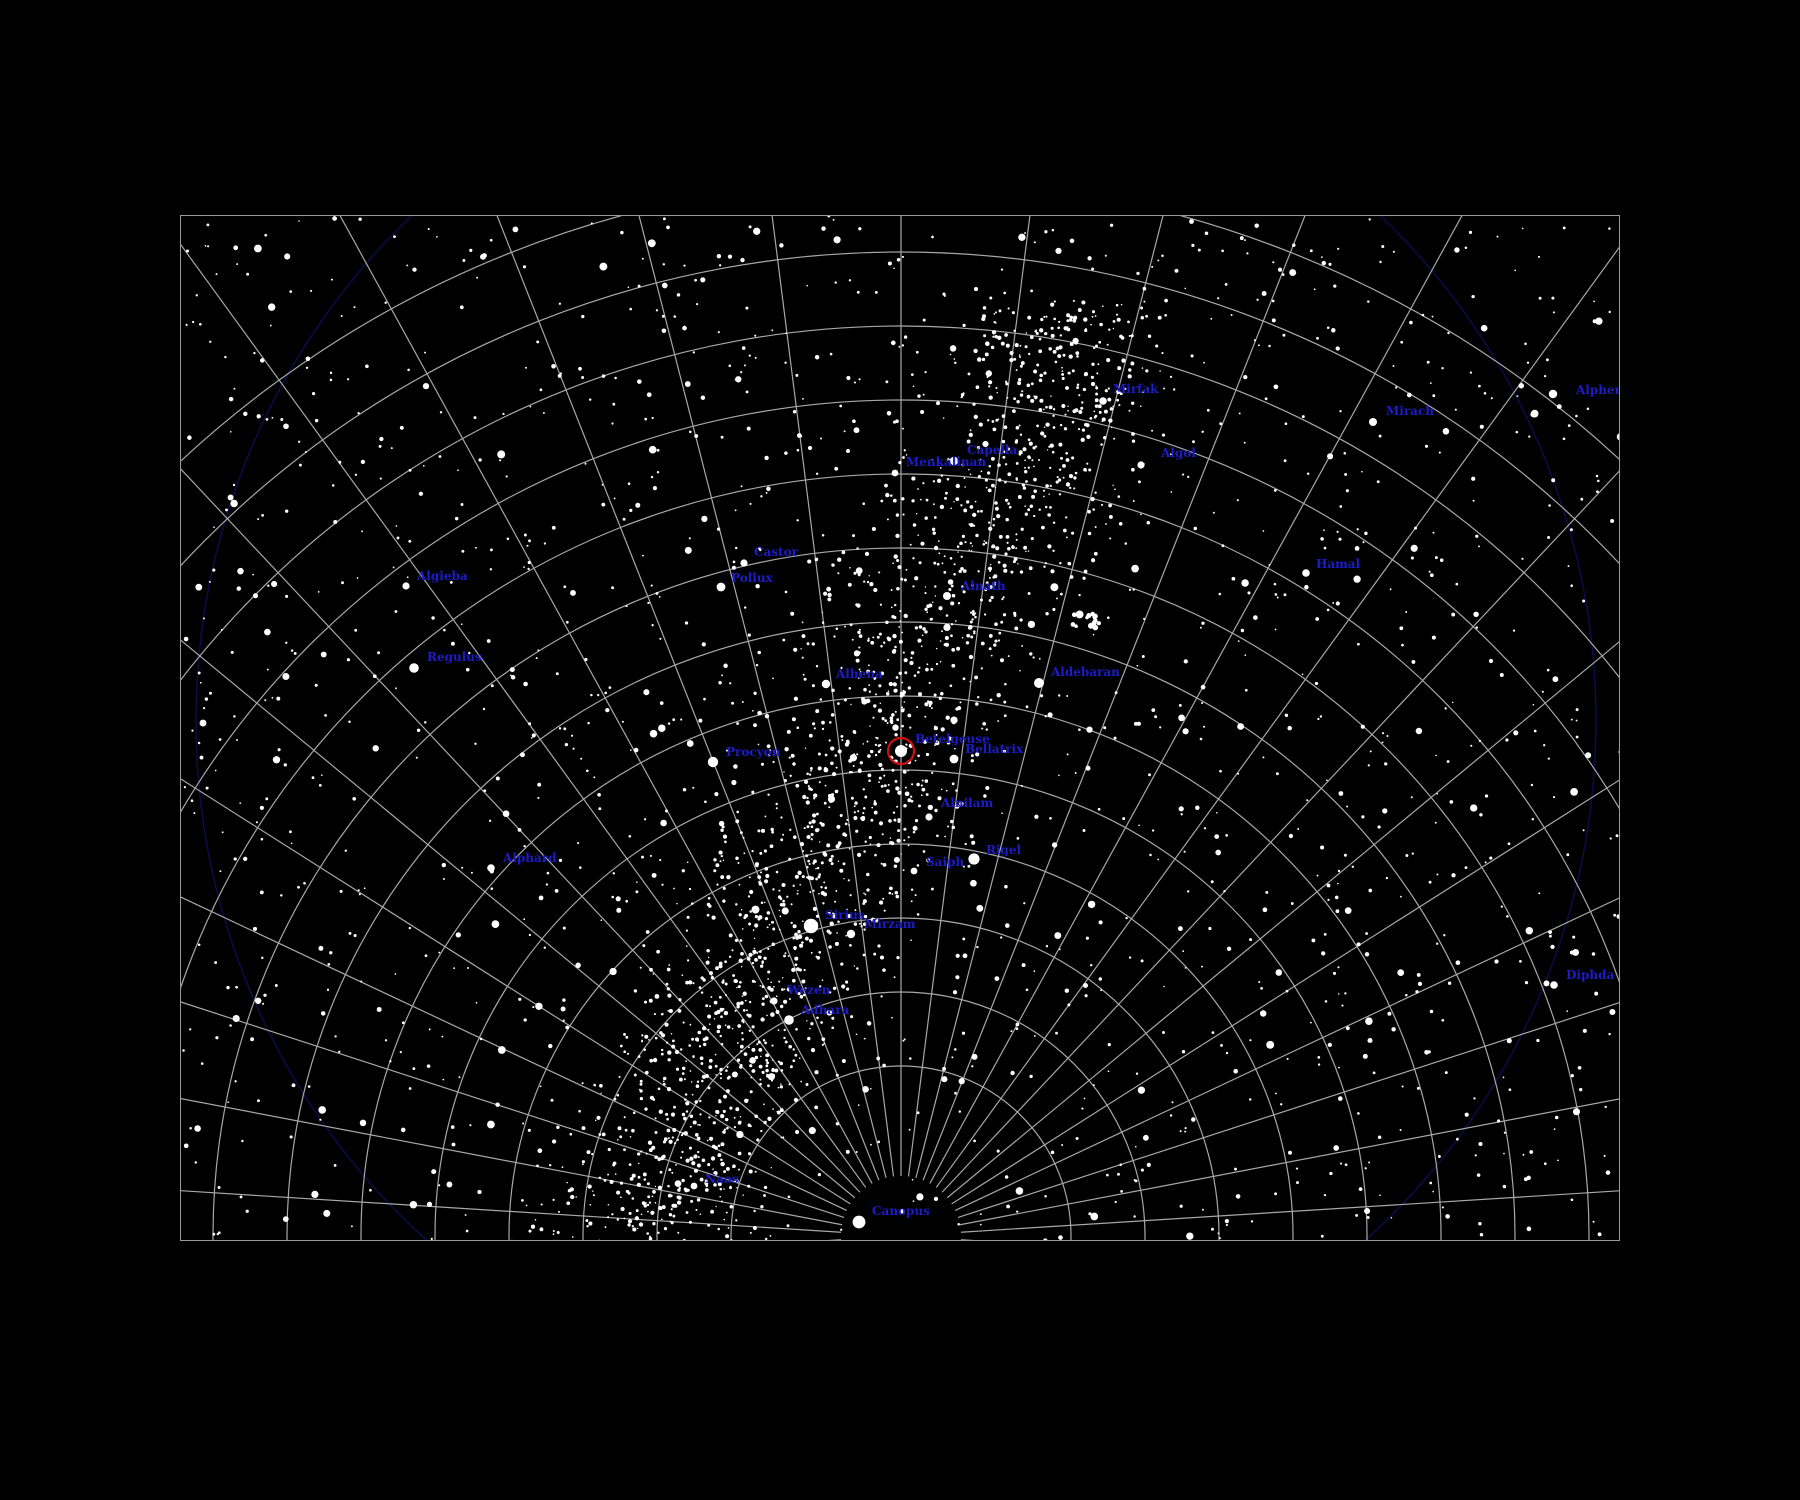 This screenshot has width=1800, height=1500. I want to click on star-betelgeuse, so click(901, 751).